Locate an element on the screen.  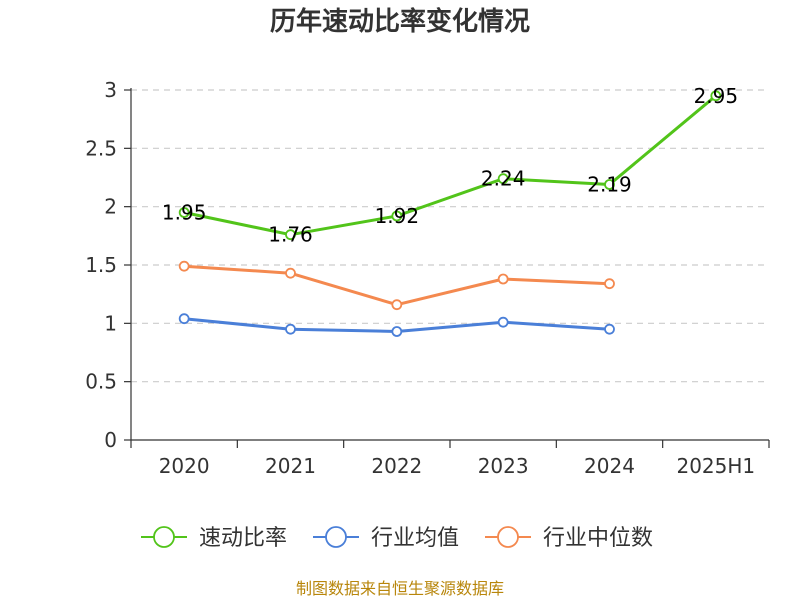
x-tick-label: 2021 is located at coordinates (290, 466).